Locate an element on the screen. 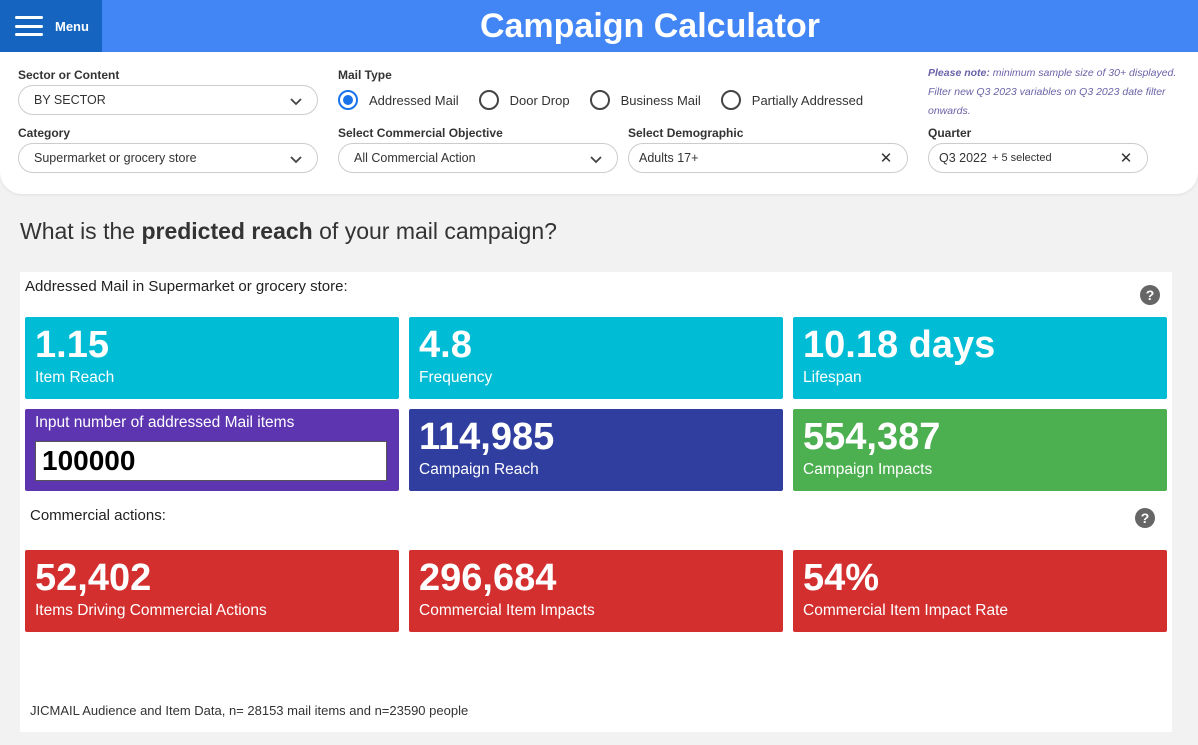  quarter-extra-count: + 5 selected is located at coordinates (1021, 158).